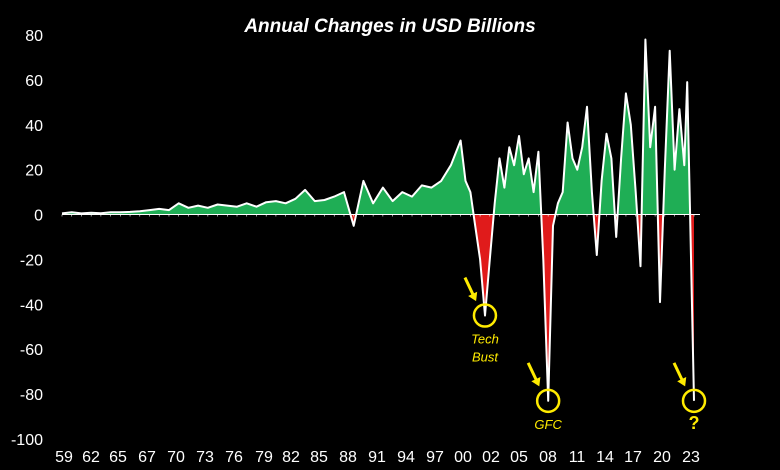 The height and width of the screenshot is (470, 780). Describe the element at coordinates (348, 457) in the screenshot. I see `x-tick-label: 88` at that location.